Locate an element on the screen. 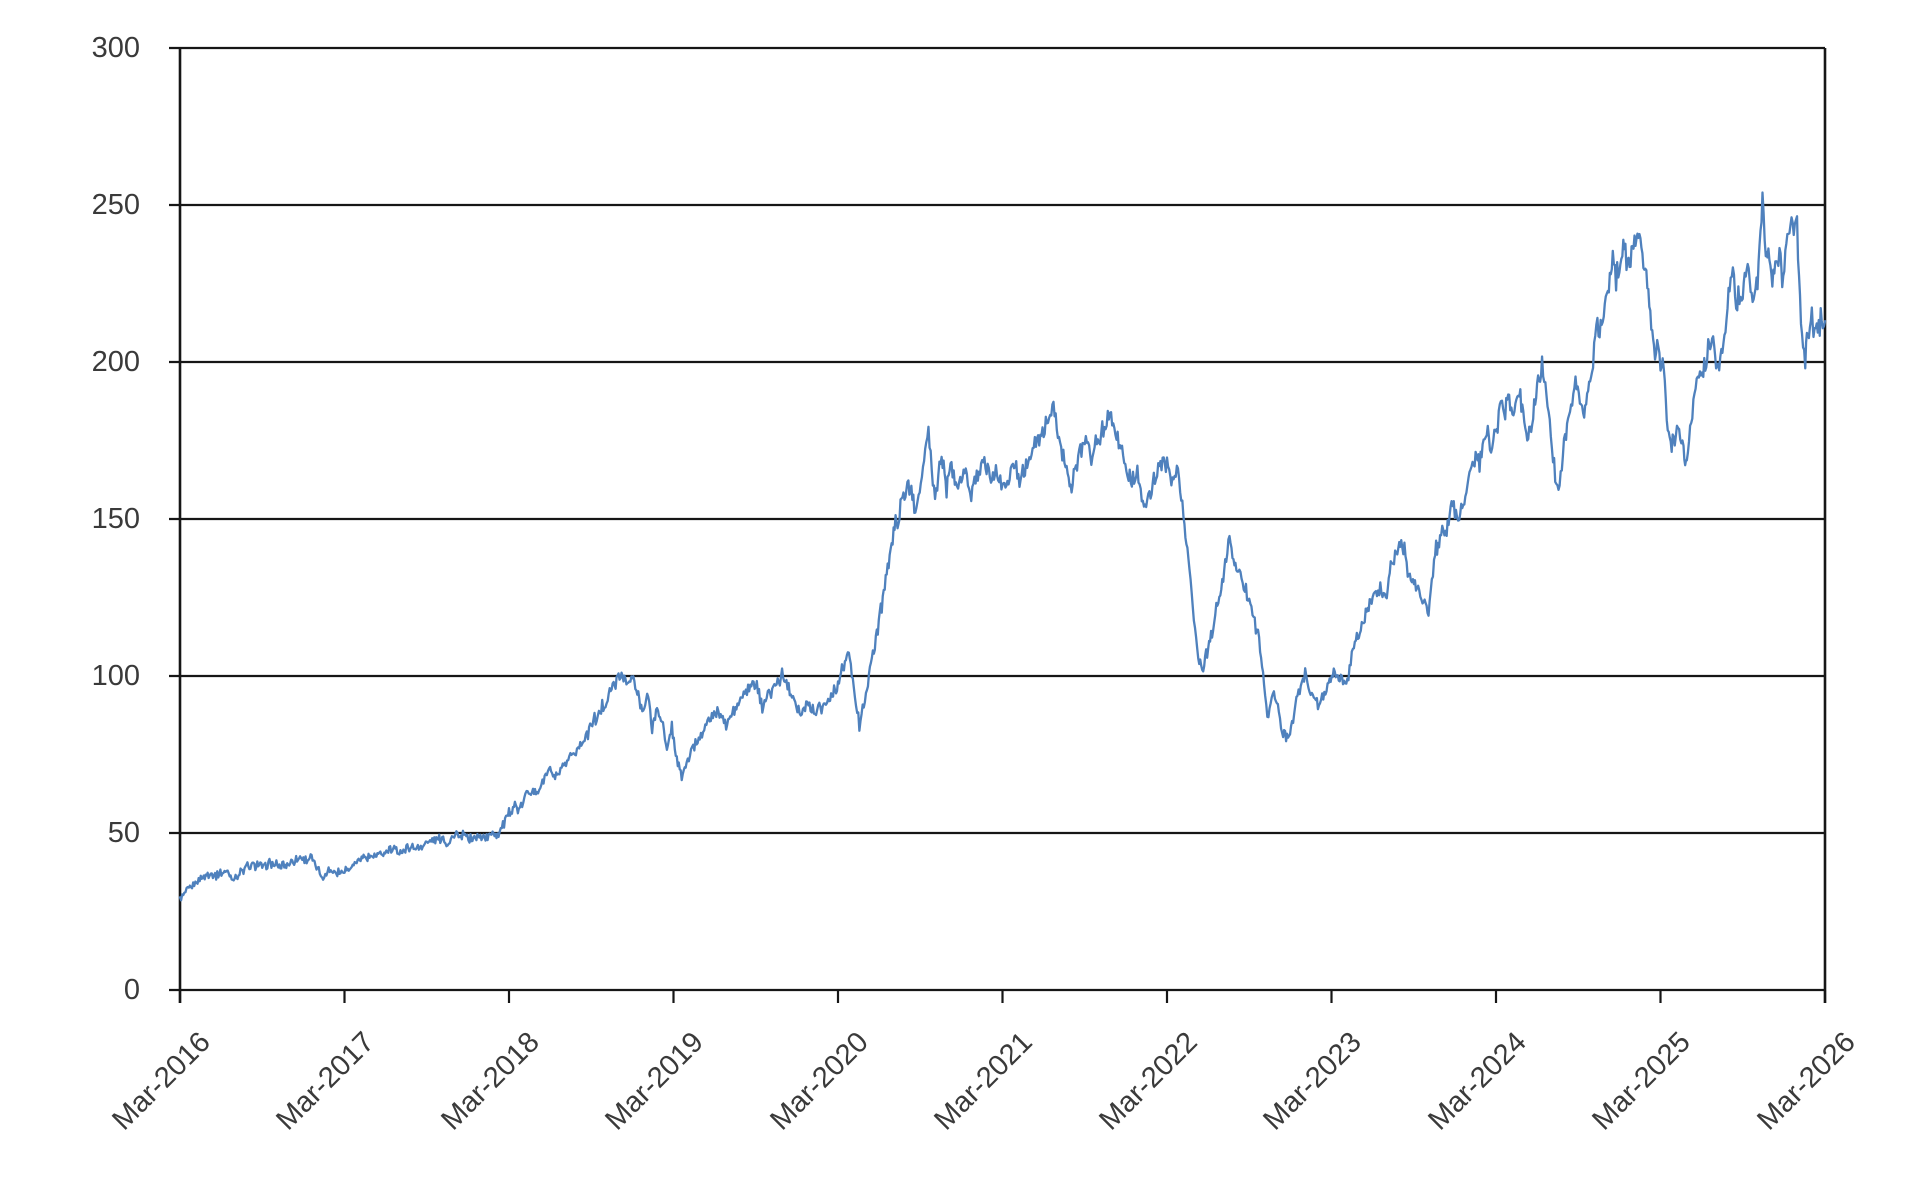  y-axis-label: 250 is located at coordinates (115, 205).